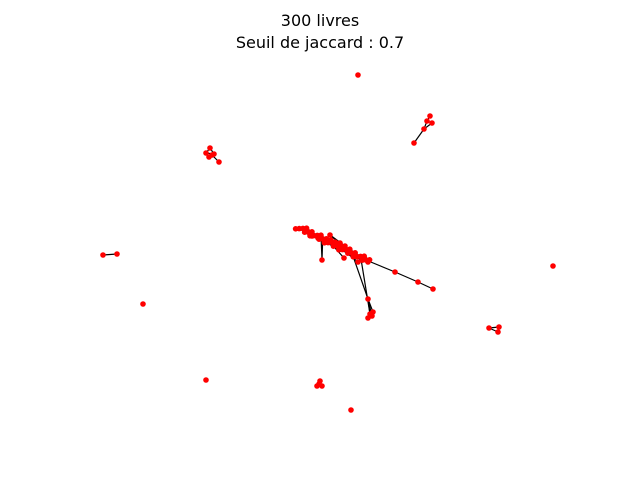 The image size is (640, 480). What do you see at coordinates (320, 20) in the screenshot?
I see `graph-title: 300 livres` at bounding box center [320, 20].